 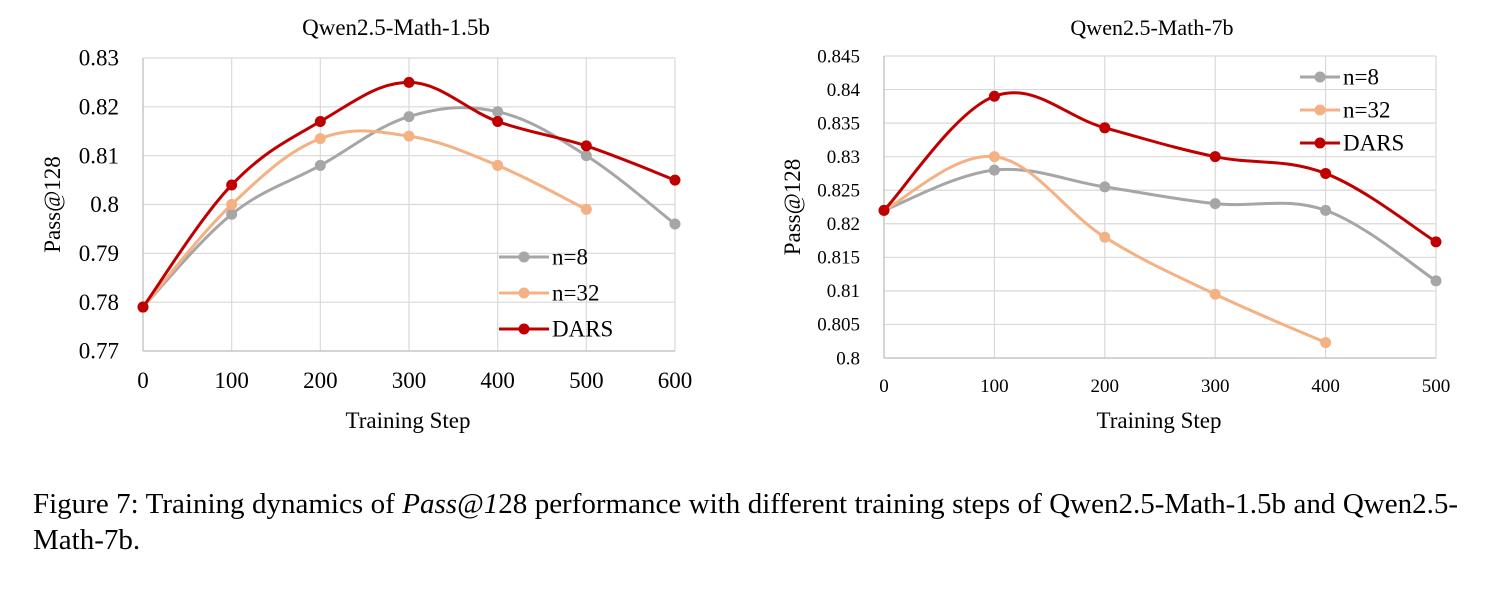 What do you see at coordinates (99, 253) in the screenshot?
I see `y-tick-label: 0.79` at bounding box center [99, 253].